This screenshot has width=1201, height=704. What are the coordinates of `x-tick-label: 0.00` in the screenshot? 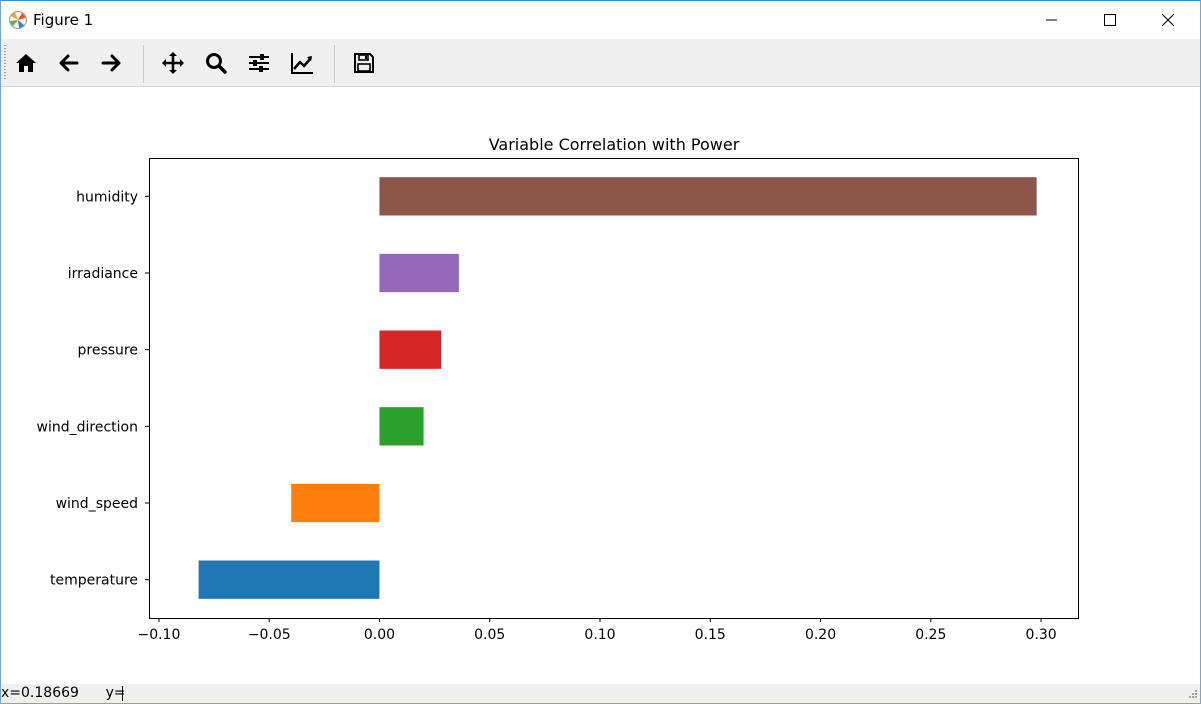 It's located at (379, 635).